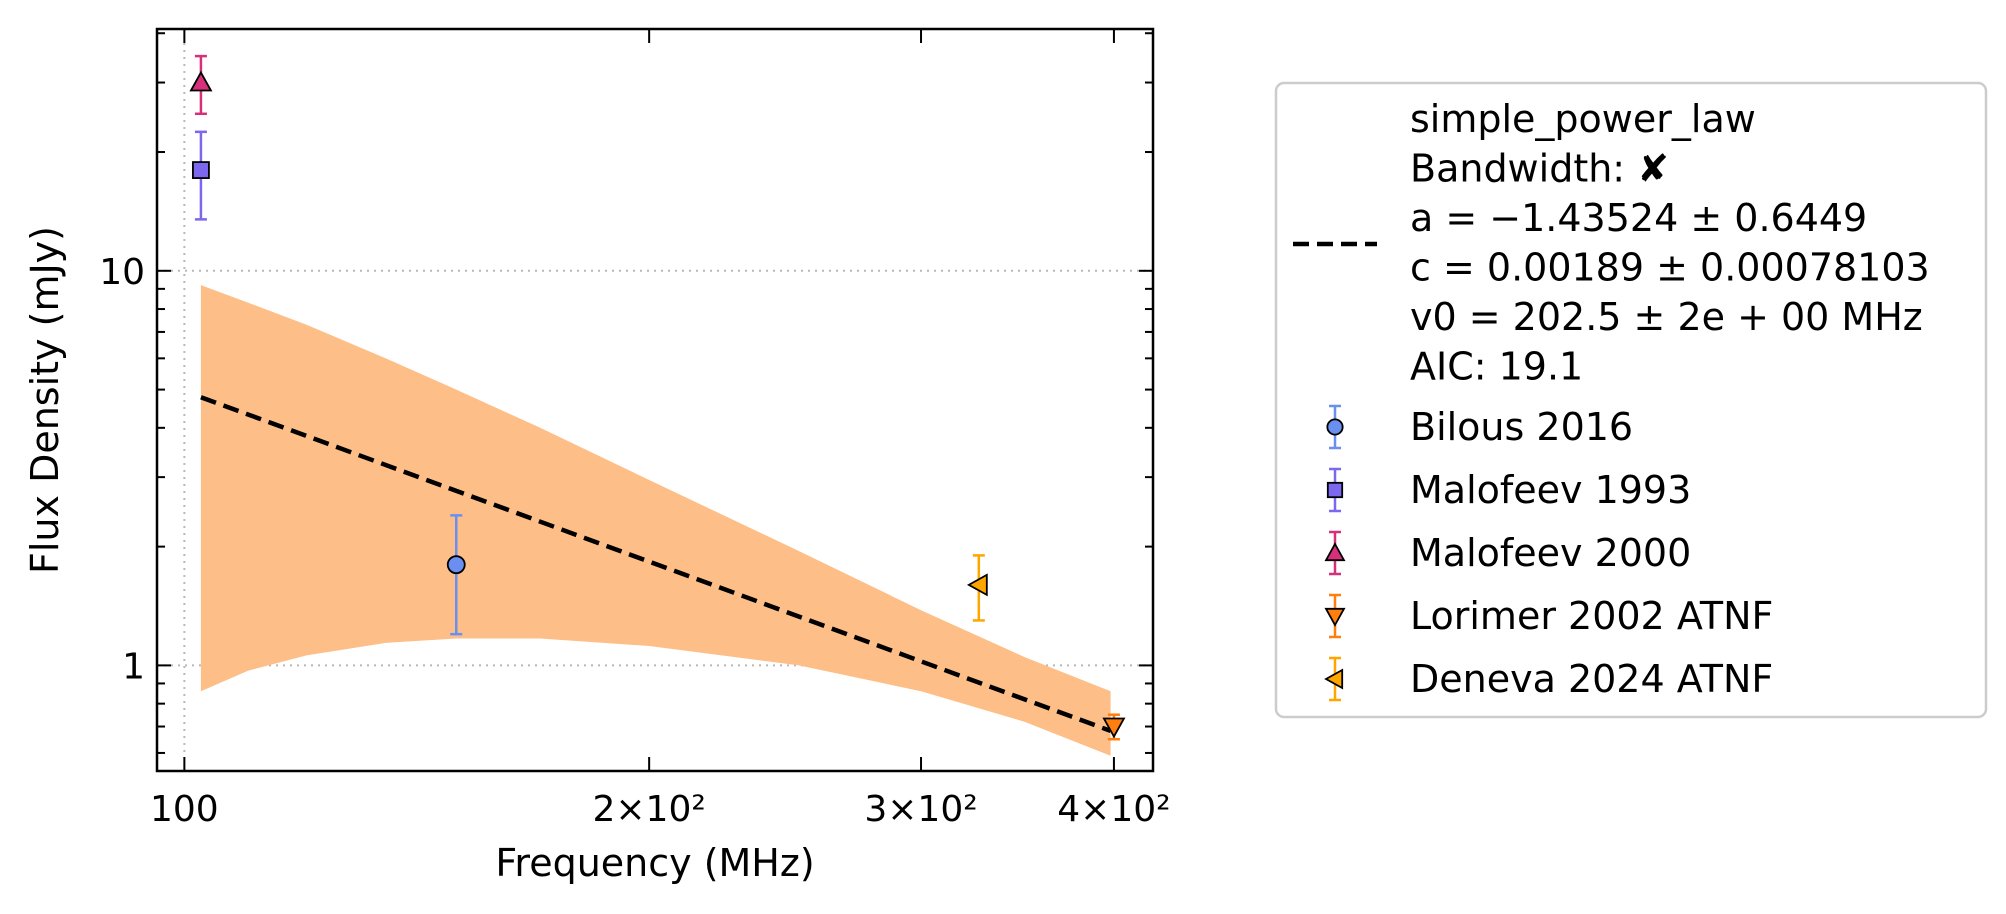 This screenshot has width=2006, height=914. Describe the element at coordinates (1591, 616) in the screenshot. I see `legend-lorimer-2002-atnf-label: Lorimer 2002 ATNF` at that location.